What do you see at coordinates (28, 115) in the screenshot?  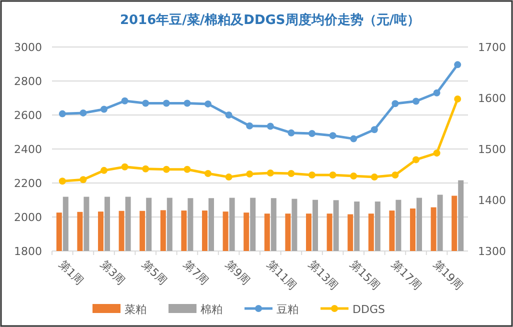 I see `y-tick-label: 2600` at bounding box center [28, 115].